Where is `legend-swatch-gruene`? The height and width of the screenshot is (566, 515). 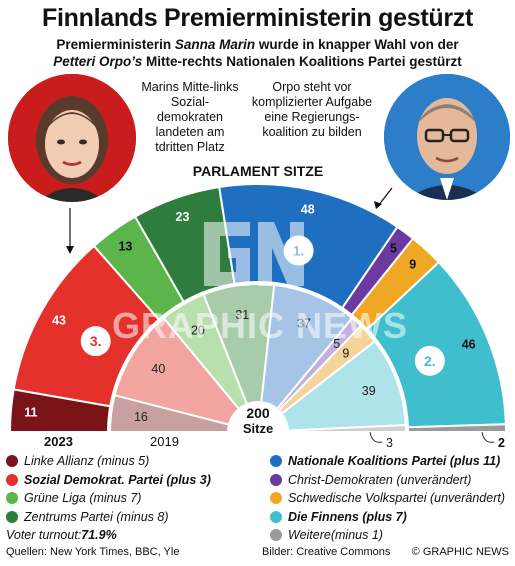
legend-swatch-gruene is located at coordinates (12, 498).